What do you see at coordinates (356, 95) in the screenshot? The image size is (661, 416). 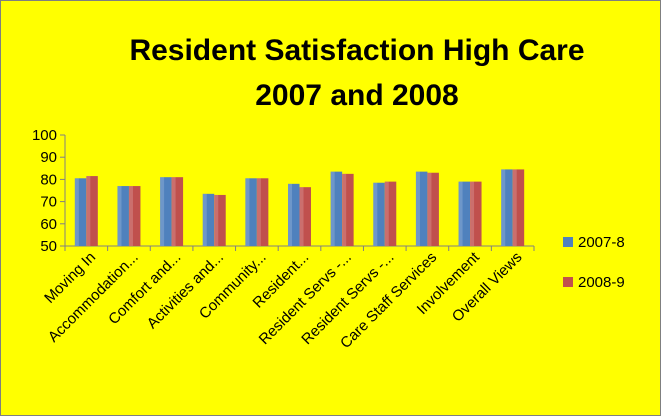 I see `chart-title-line-2: 2007 and 2008` at bounding box center [356, 95].